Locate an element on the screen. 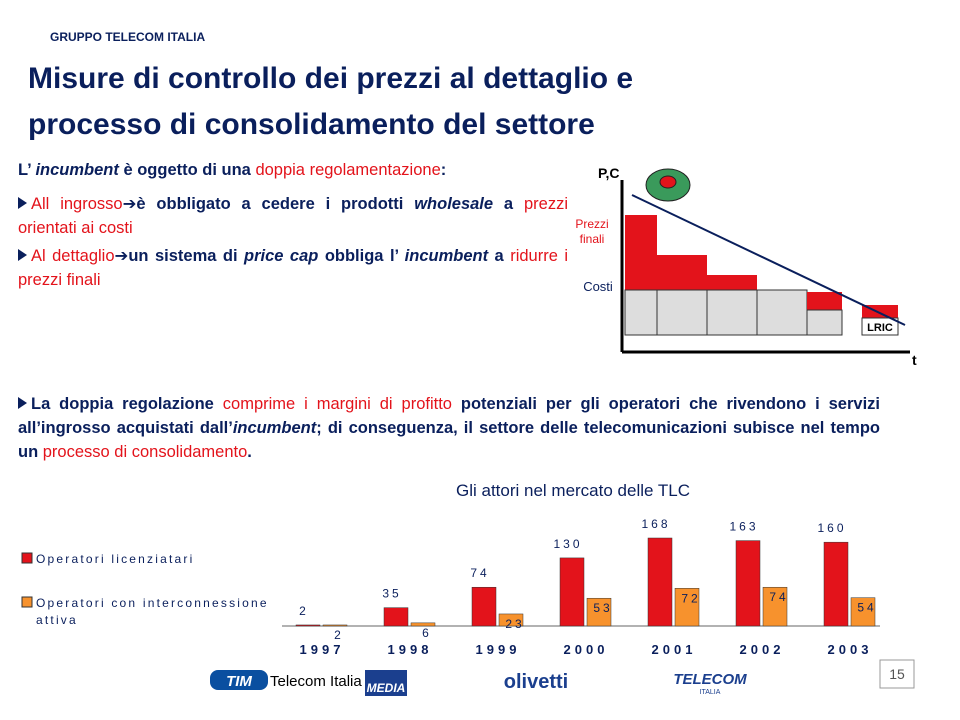 This screenshot has height=720, width=960. logo-text: MEDIA is located at coordinates (386, 688).